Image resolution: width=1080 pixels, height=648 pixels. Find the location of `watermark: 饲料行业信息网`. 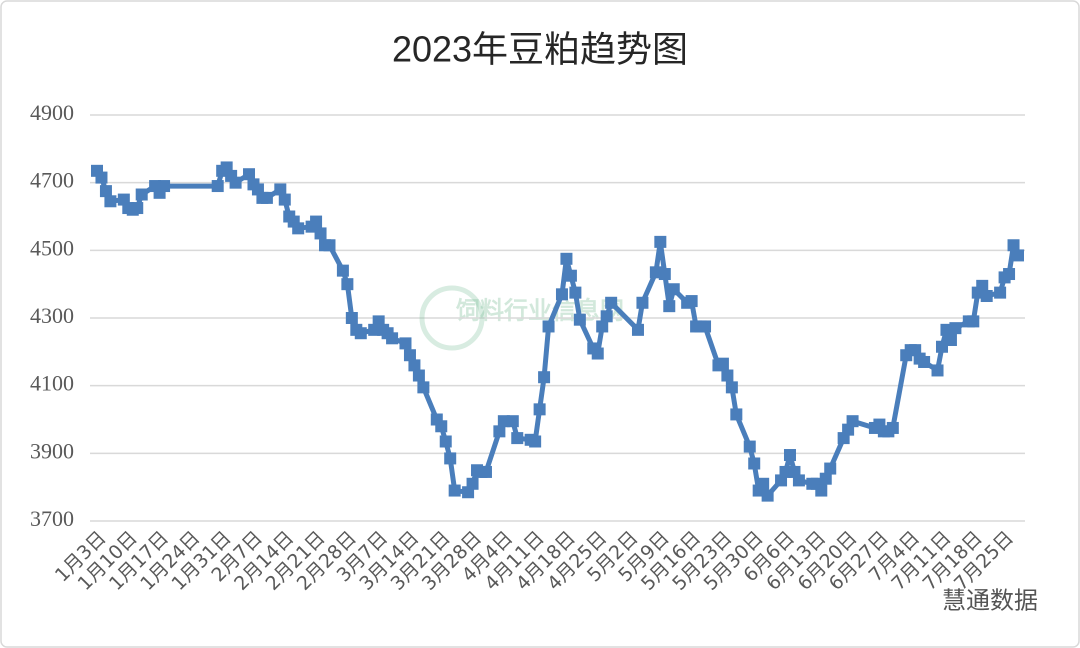

watermark: 饲料行业信息网 is located at coordinates (539, 310).